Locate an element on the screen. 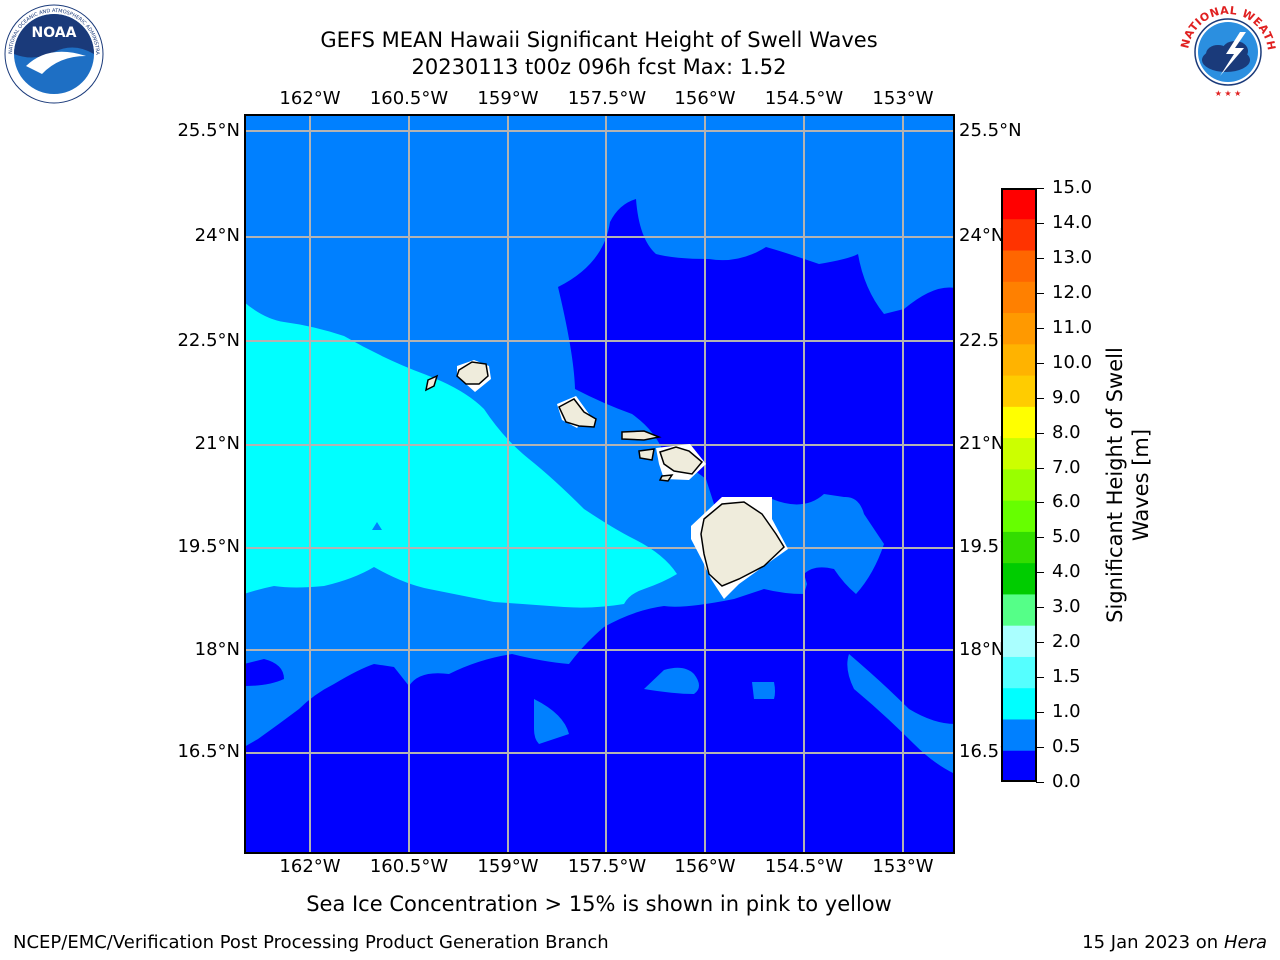 The image size is (1280, 960). island-maui is located at coordinates (681, 460).